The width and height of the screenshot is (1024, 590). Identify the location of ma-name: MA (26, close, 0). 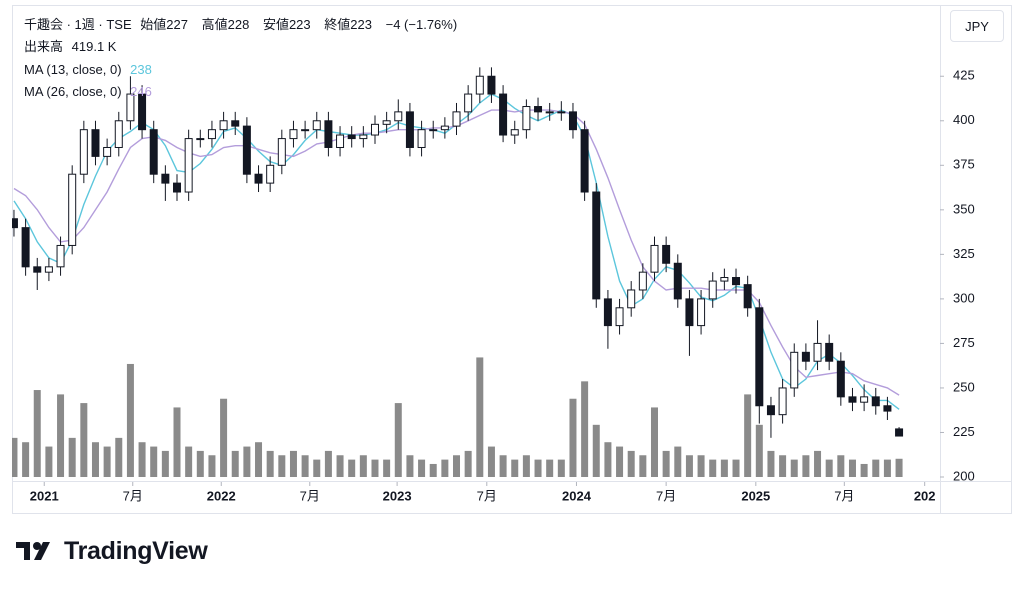
(73, 91).